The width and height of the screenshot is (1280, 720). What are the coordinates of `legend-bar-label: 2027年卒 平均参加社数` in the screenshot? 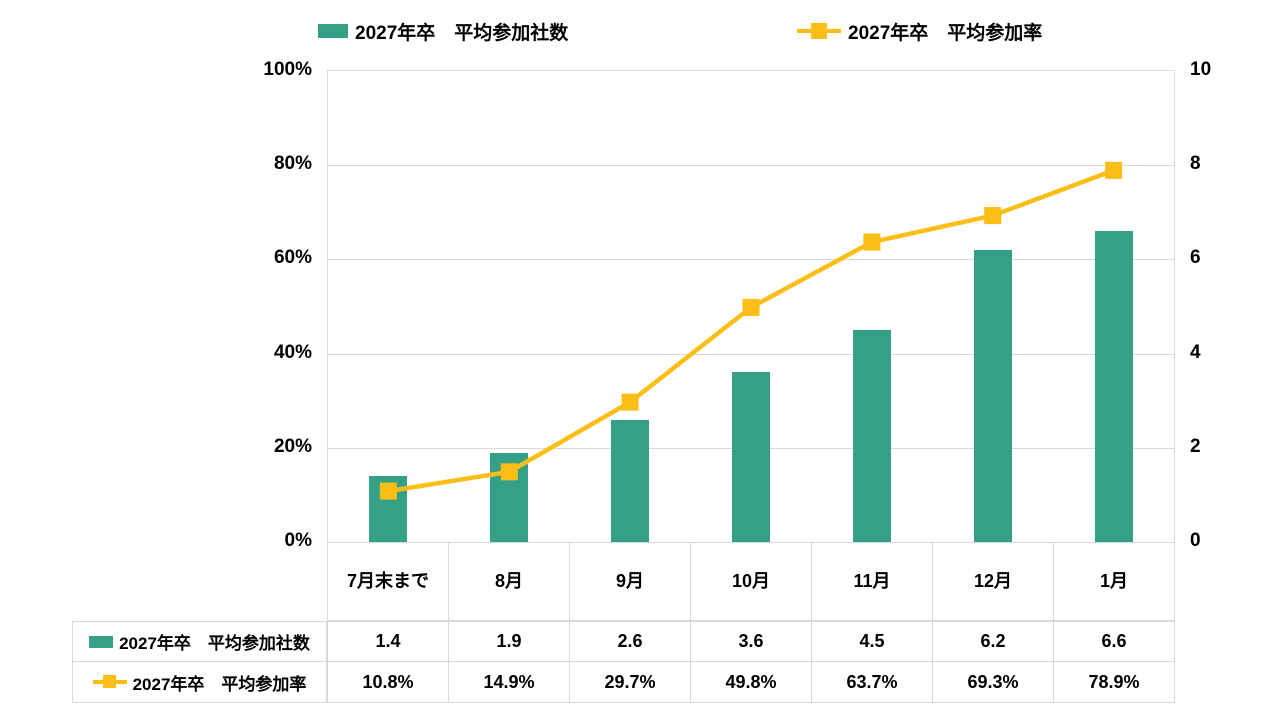 It's located at (462, 33).